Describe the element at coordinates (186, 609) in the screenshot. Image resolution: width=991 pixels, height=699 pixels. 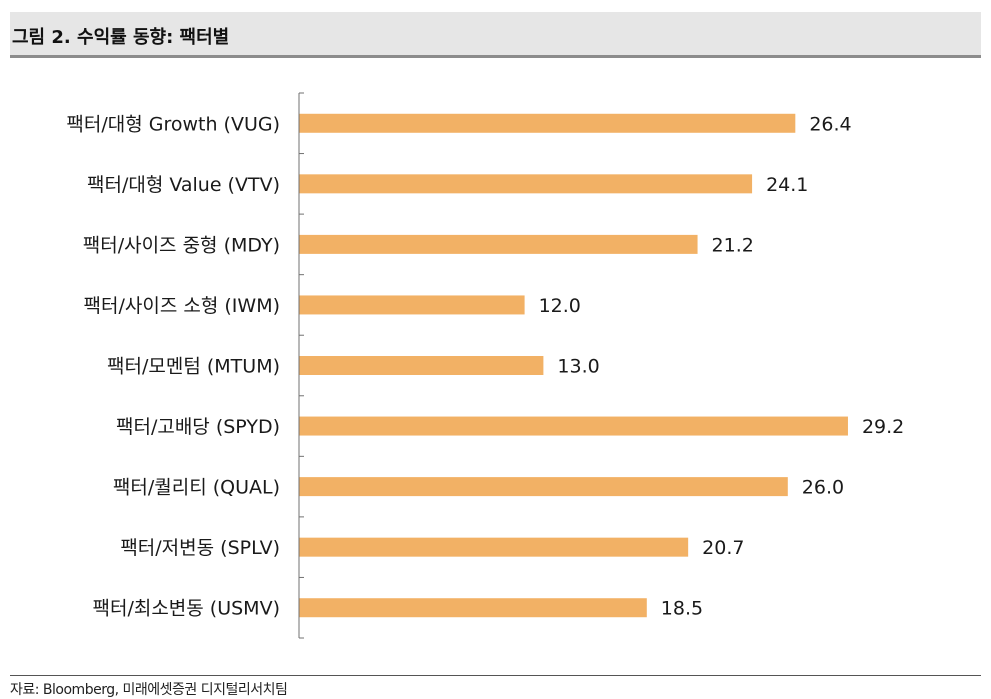
I see `category-label: 팩터/최소변동 (USMV)` at that location.